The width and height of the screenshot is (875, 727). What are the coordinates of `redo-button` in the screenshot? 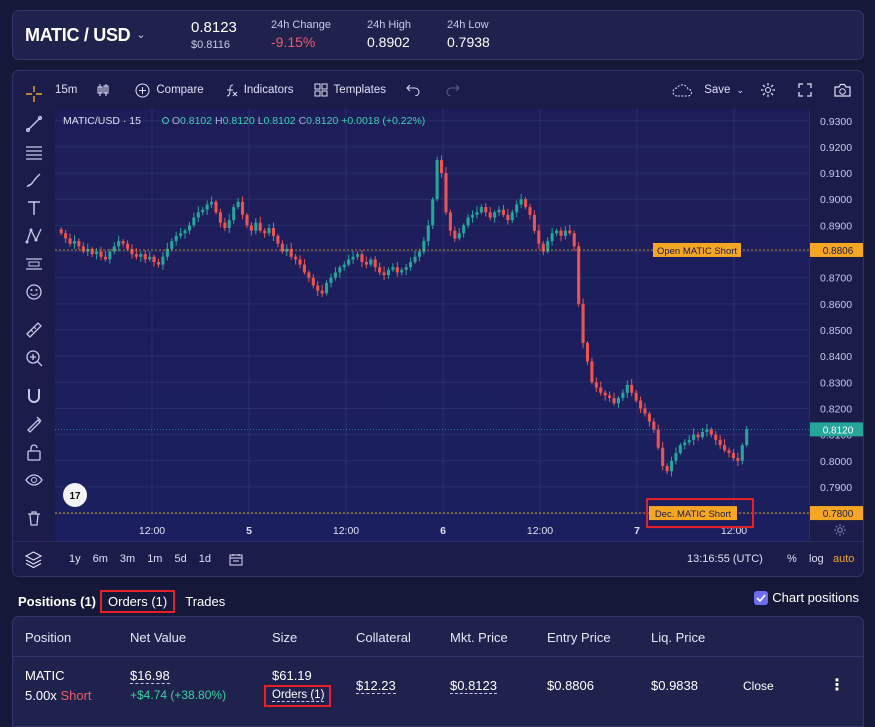 It's located at (456, 90).